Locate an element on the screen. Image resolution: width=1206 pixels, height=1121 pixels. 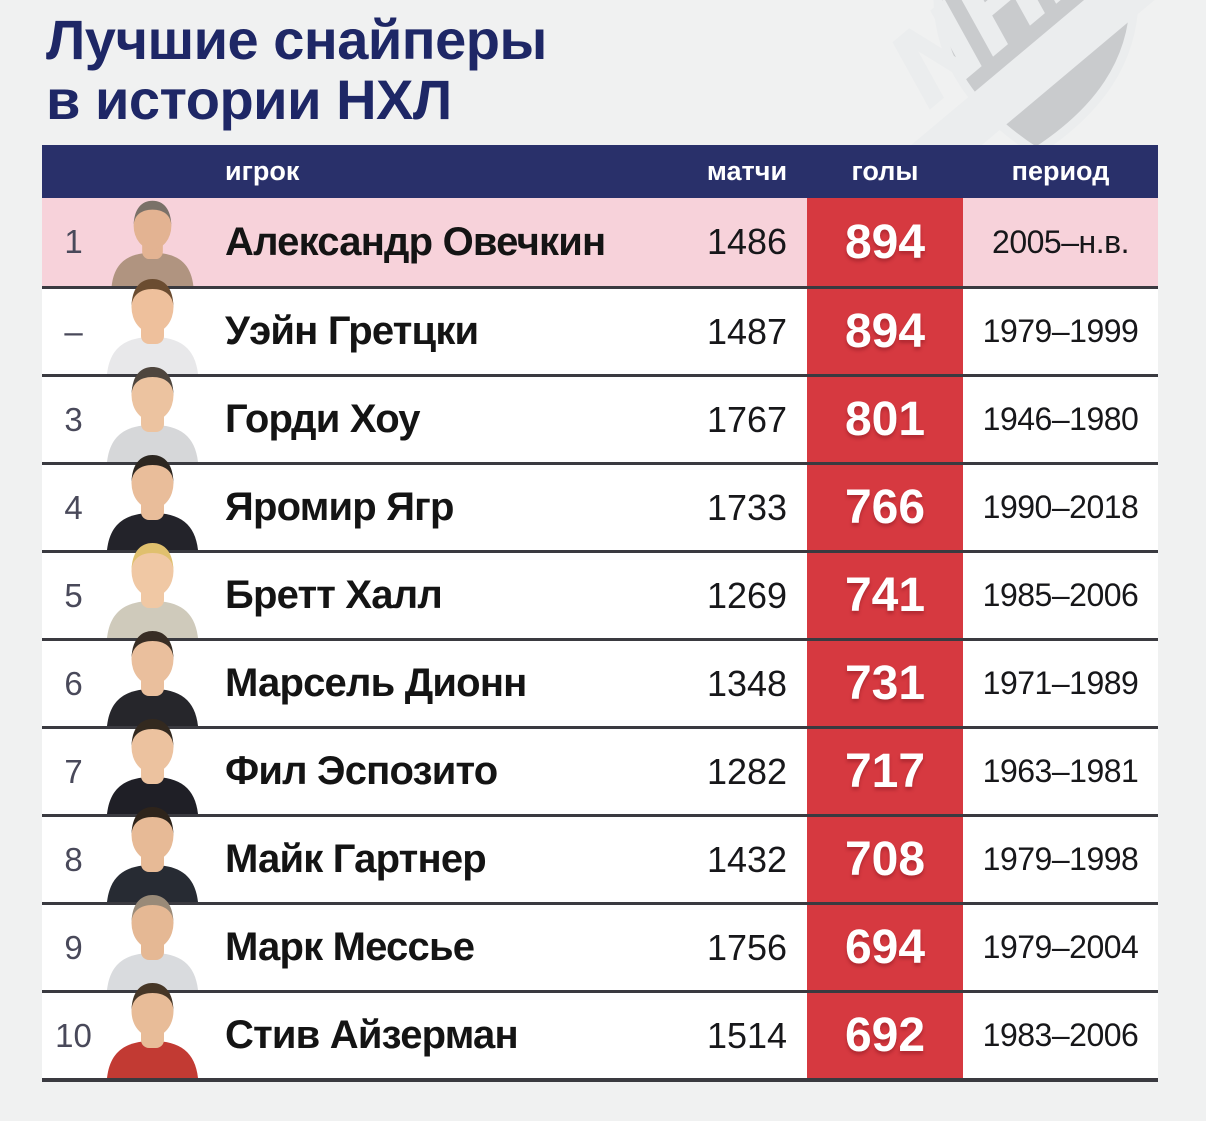
period-value: 1971–1989 is located at coordinates (1060, 683).